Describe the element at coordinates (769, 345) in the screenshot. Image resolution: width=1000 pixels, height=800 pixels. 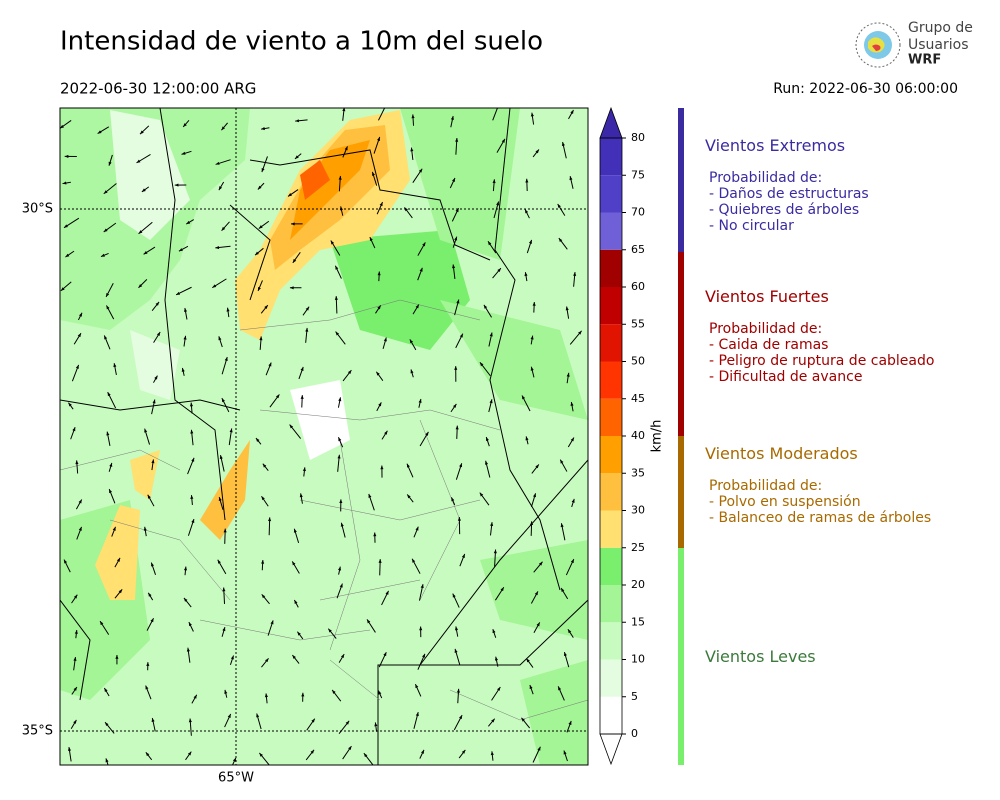
I see `legend-line: - Caida de ramas` at that location.